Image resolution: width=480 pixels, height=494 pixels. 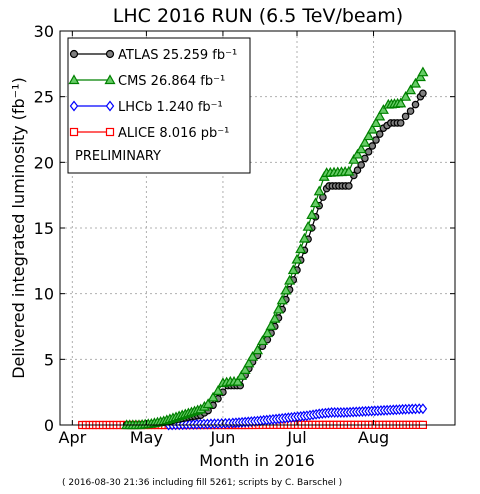 What do you see at coordinates (18, 228) in the screenshot?
I see `y-axis-label: Delivered integrated luminosity (fb⁻¹)` at bounding box center [18, 228].